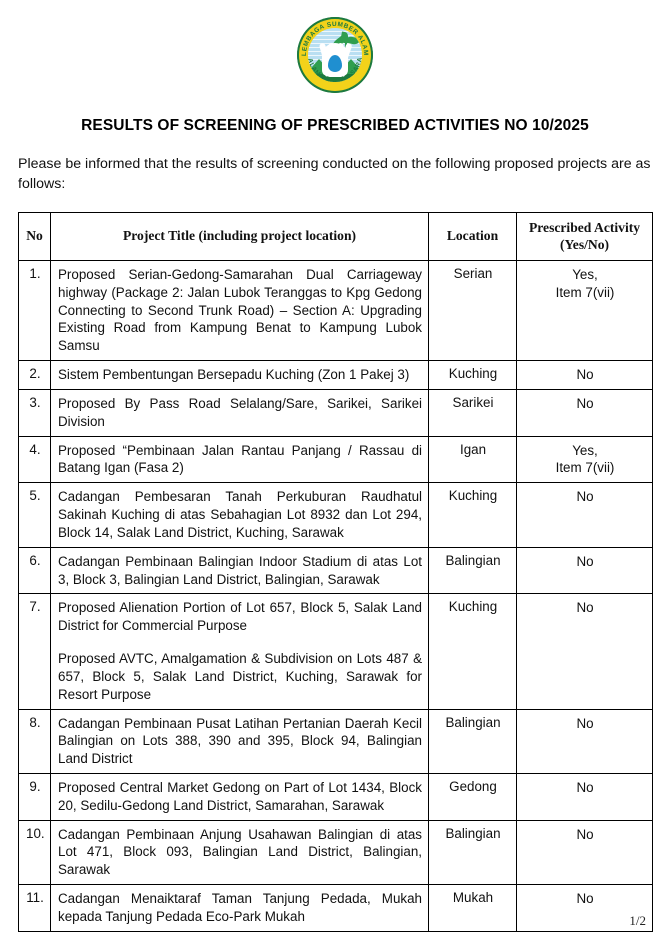  What do you see at coordinates (472, 236) in the screenshot?
I see `column-header-location: Location` at bounding box center [472, 236].